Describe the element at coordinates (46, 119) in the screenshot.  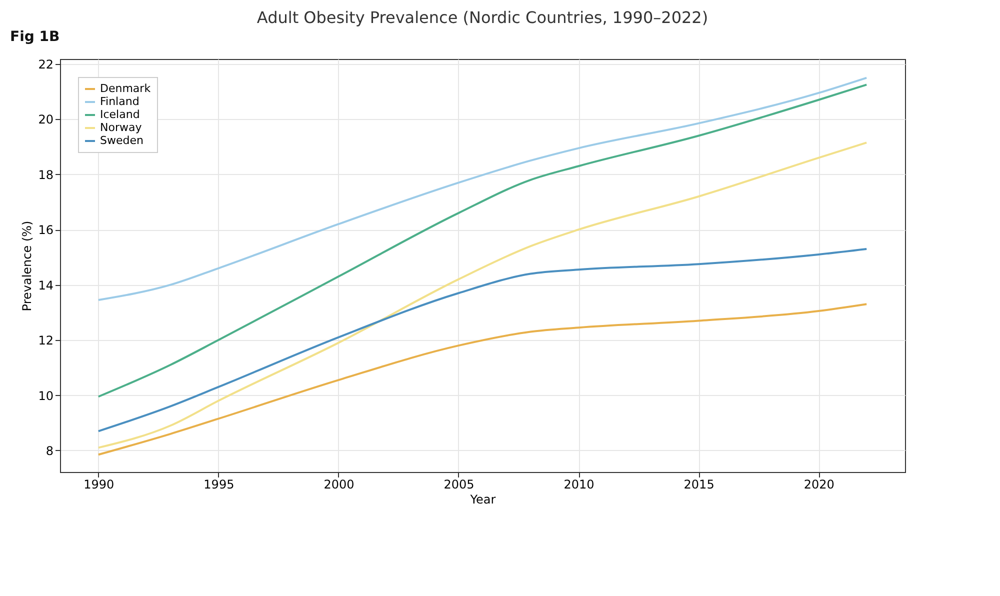
I see `y-tick-label: 20` at that location.